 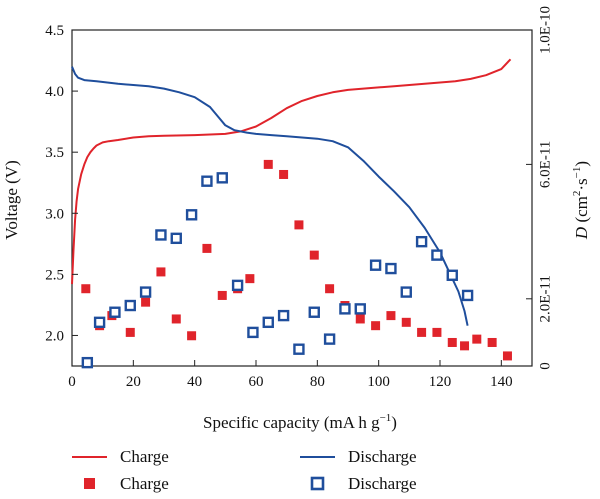 What do you see at coordinates (194, 382) in the screenshot?
I see `x-tick-label: 40` at bounding box center [194, 382].